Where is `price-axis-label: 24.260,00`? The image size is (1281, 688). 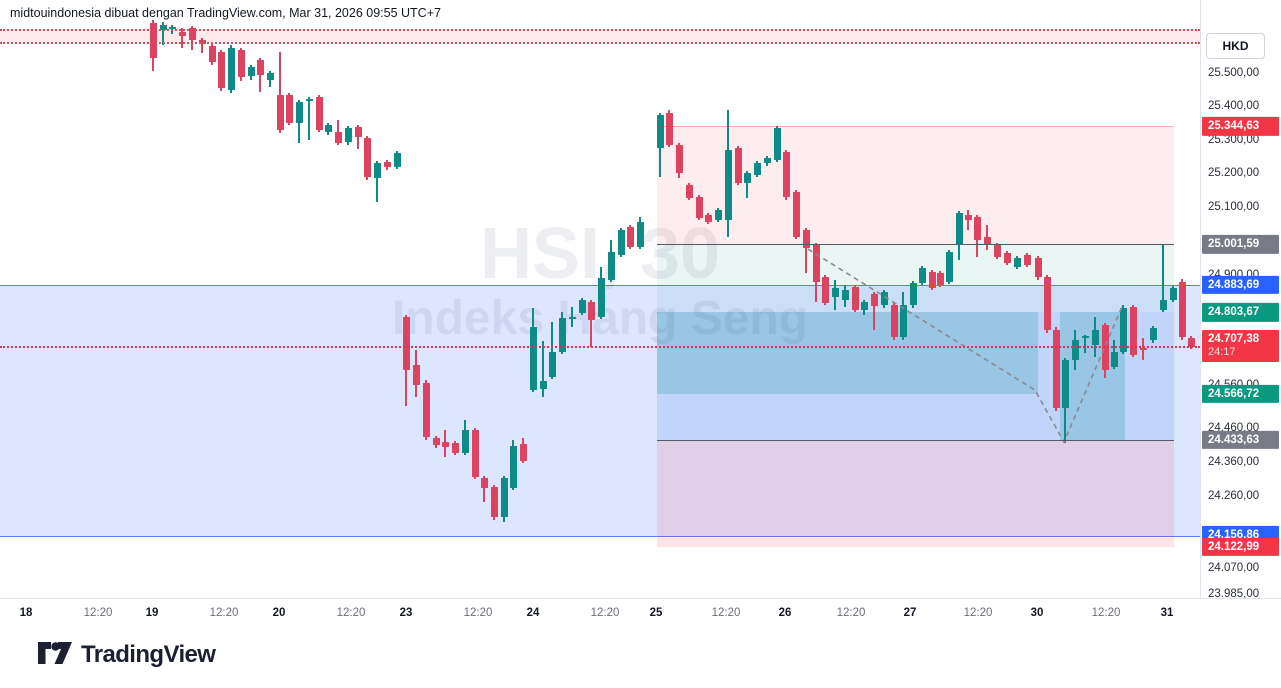 price-axis-label: 24.260,00 is located at coordinates (1234, 496).